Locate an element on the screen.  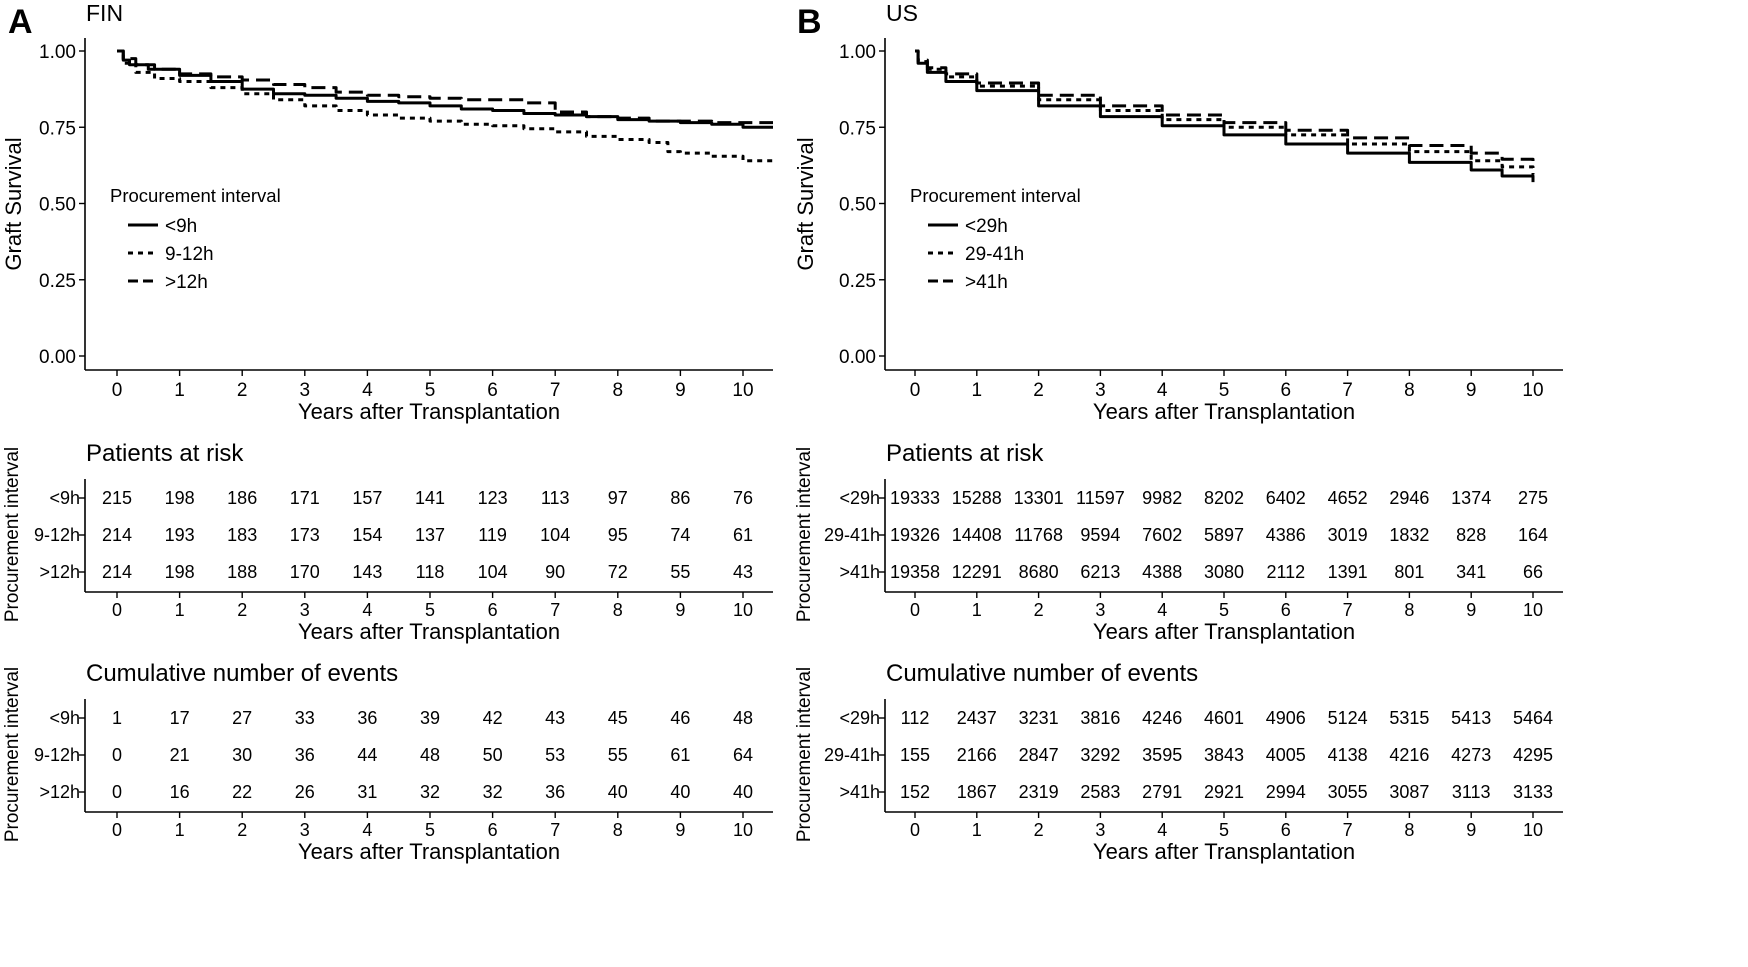
table-cell: 44 is located at coordinates (367, 755).